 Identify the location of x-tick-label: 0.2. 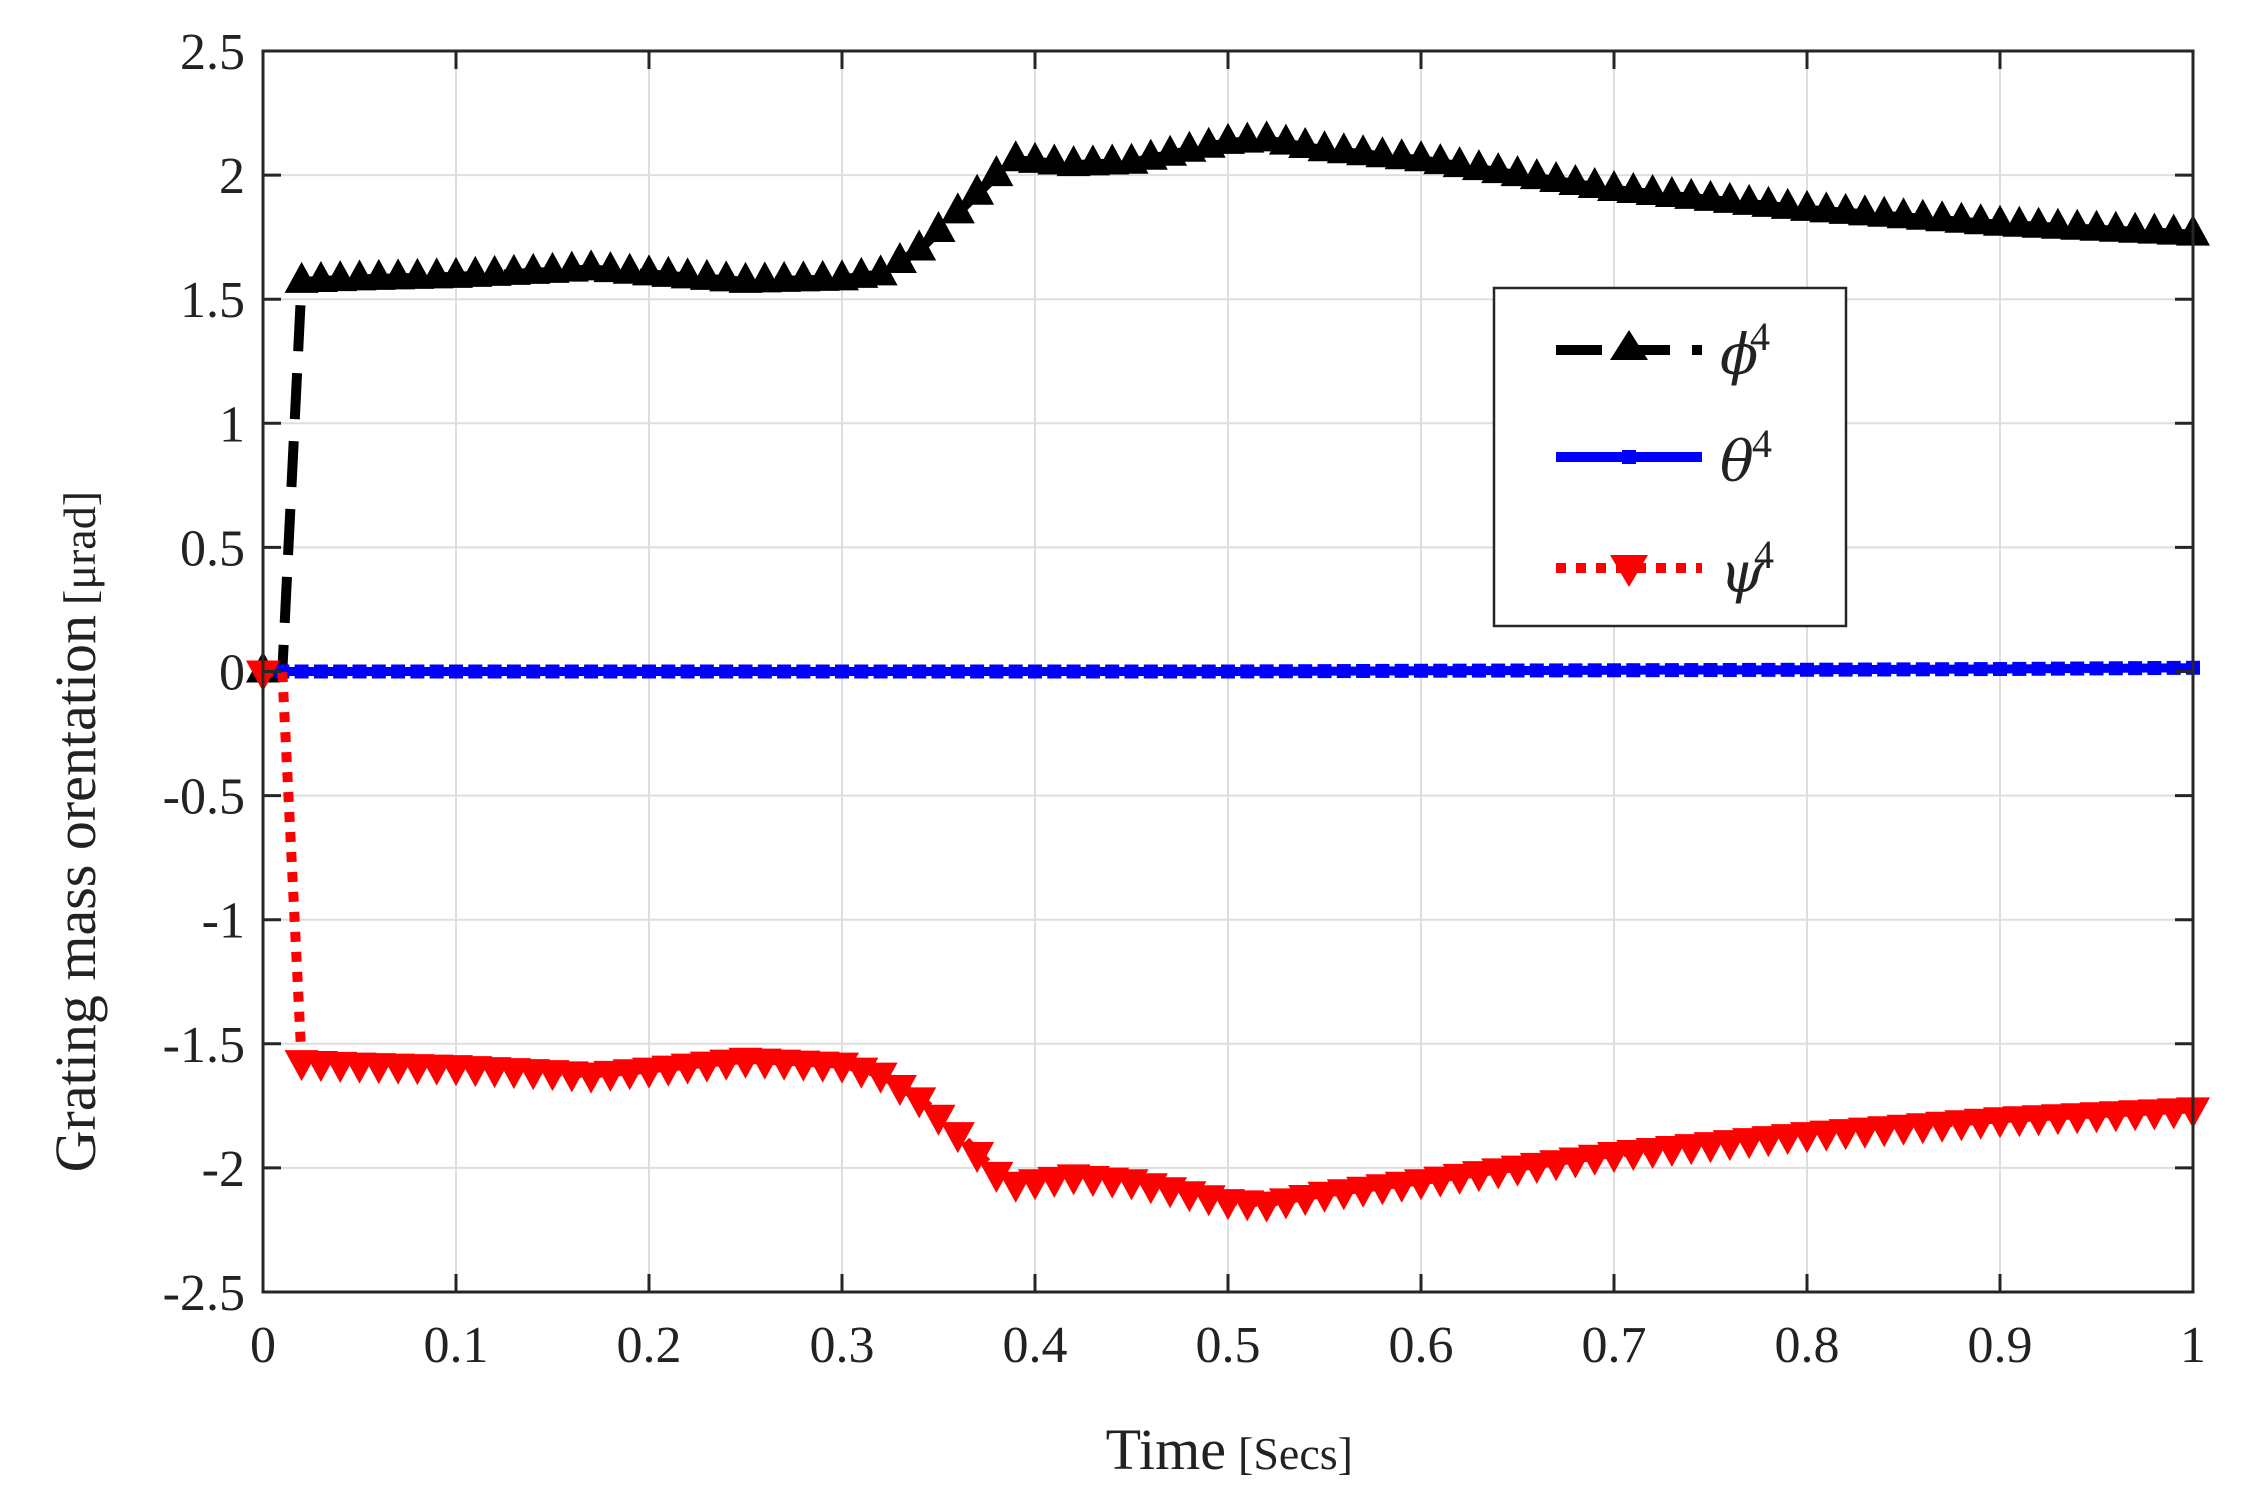
(649, 1345).